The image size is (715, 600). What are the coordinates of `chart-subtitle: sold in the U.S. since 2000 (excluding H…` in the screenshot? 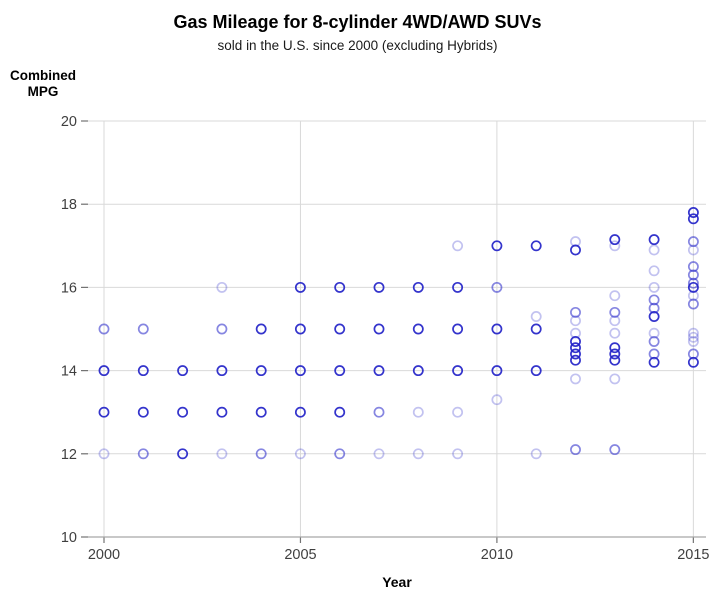 It's located at (357, 45).